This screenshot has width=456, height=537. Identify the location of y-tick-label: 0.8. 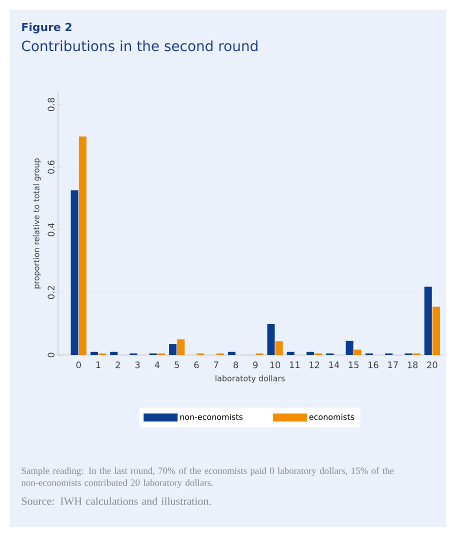
(51, 105).